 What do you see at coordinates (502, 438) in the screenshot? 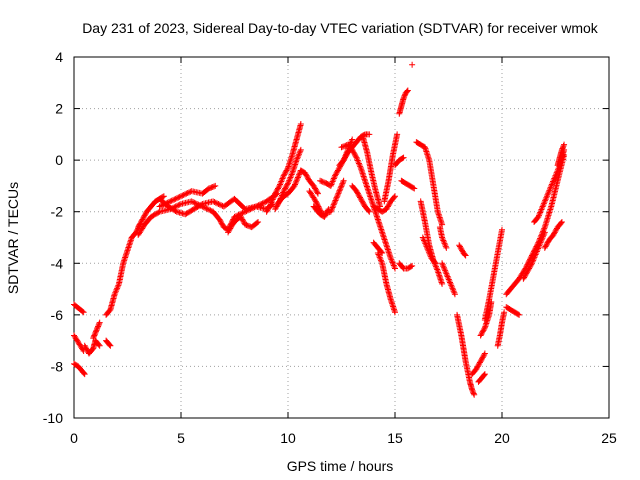
I see `x-tick-label: 20` at bounding box center [502, 438].